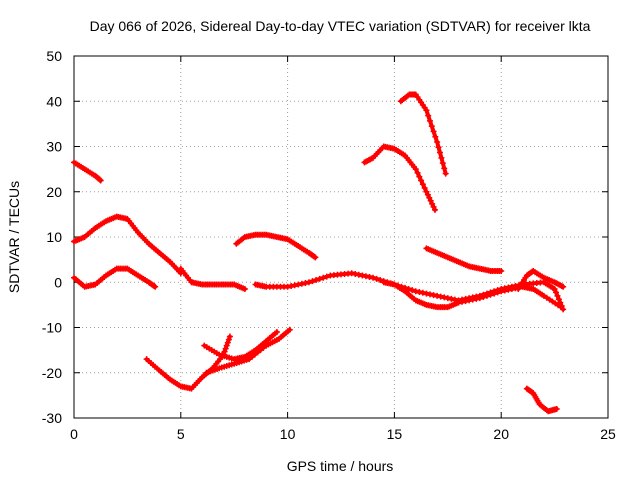 The width and height of the screenshot is (640, 480). Describe the element at coordinates (288, 434) in the screenshot. I see `x-tick-label: 10` at that location.